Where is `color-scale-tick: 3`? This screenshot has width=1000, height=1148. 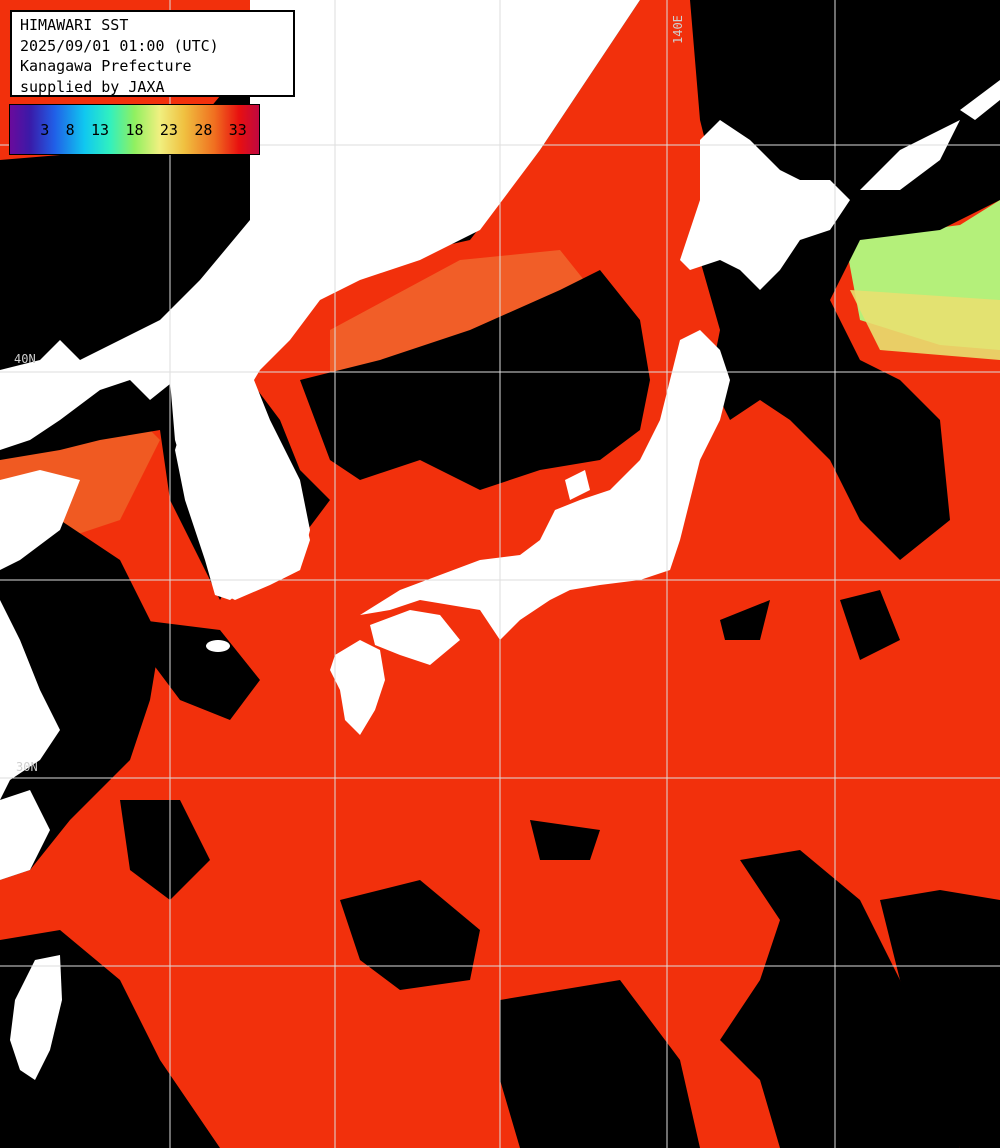 color-scale-tick: 3 is located at coordinates (45, 129).